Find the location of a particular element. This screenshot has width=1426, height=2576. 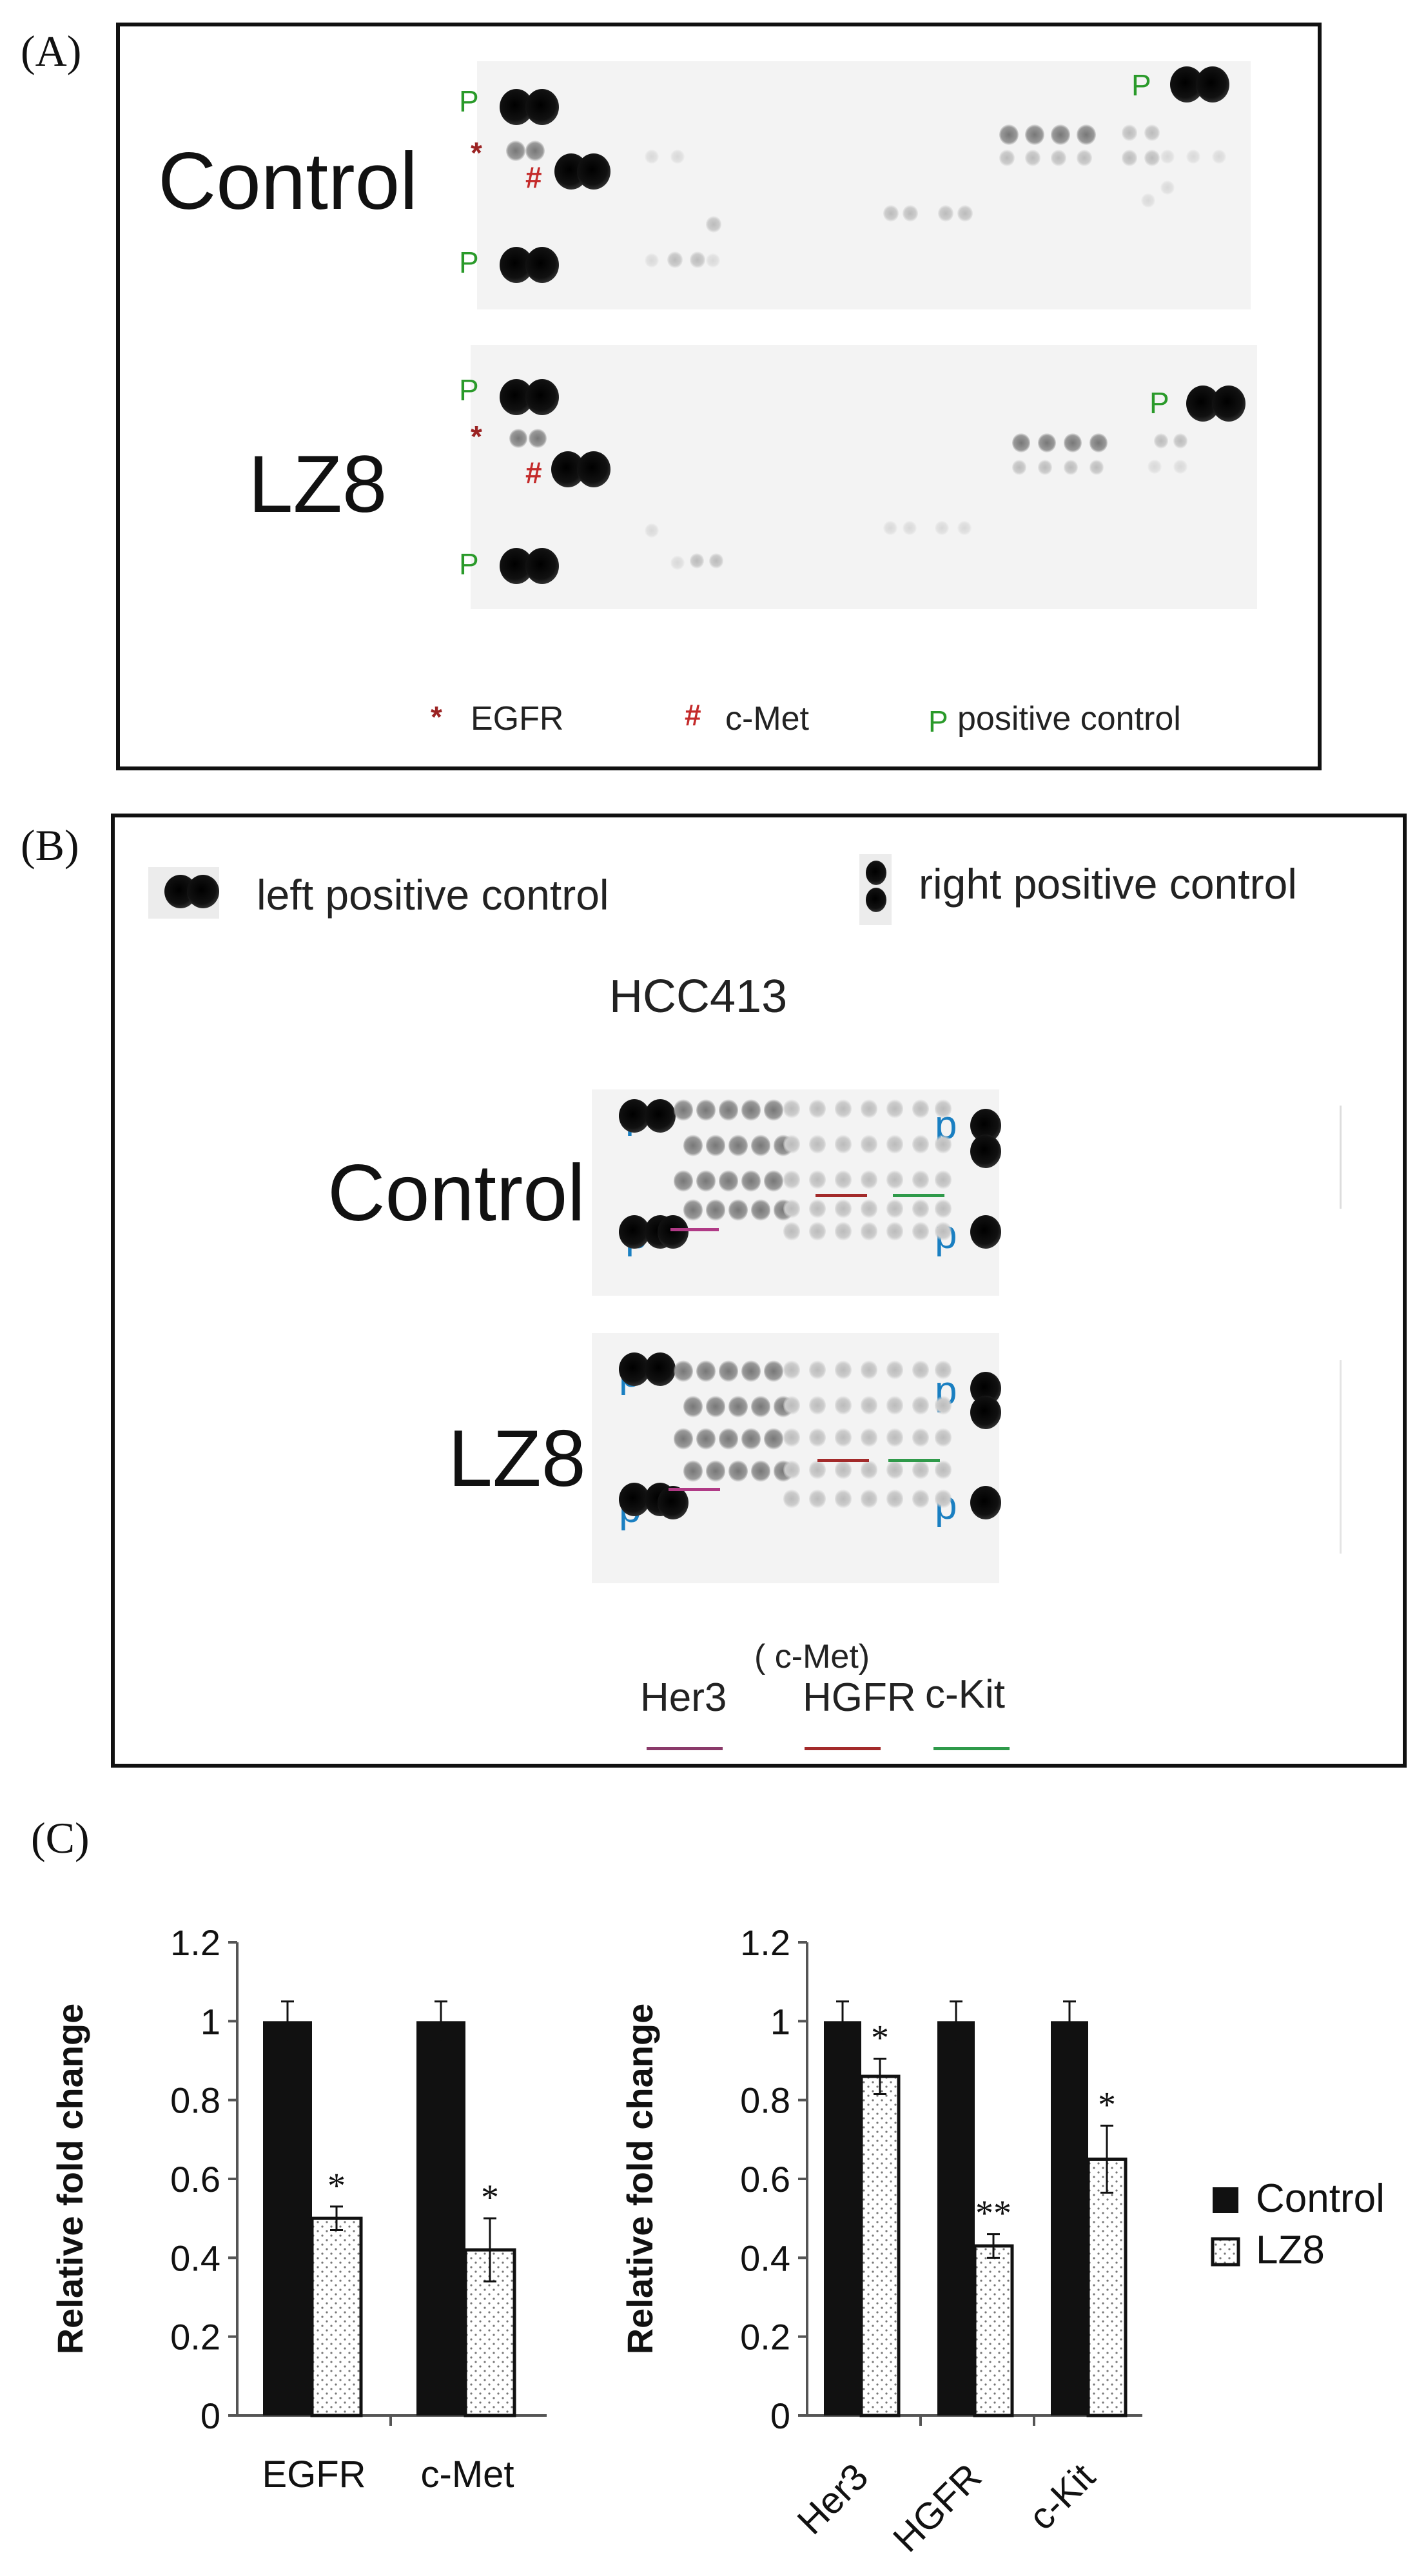

y-axis-label: Relative fold change is located at coordinates (70, 2179).